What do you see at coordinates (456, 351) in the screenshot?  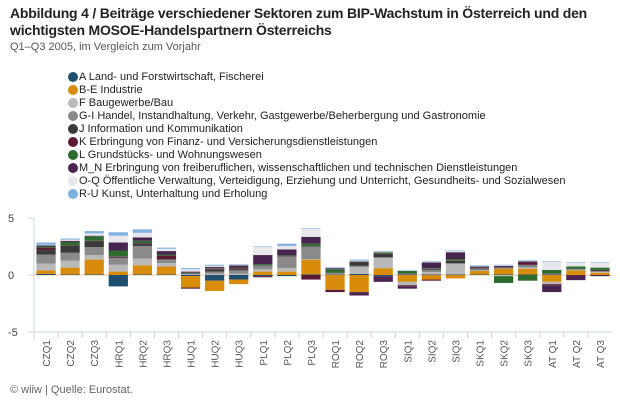 I see `x-category-label: SIQ3` at bounding box center [456, 351].